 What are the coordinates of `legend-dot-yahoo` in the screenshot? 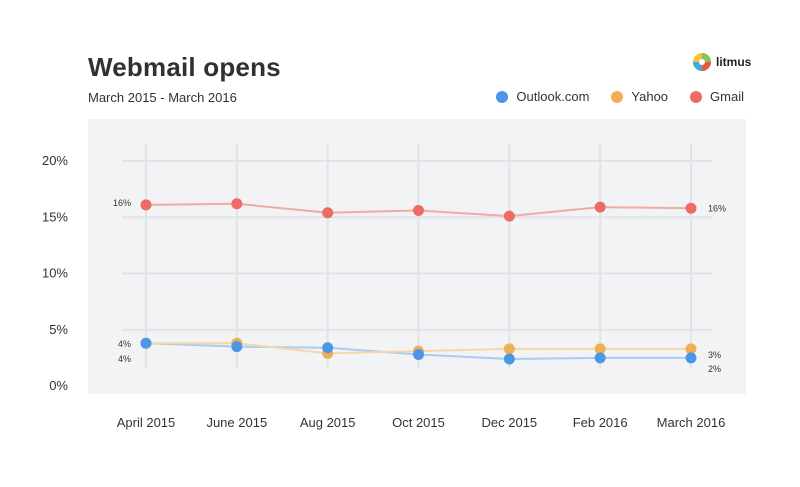 It's located at (617, 96).